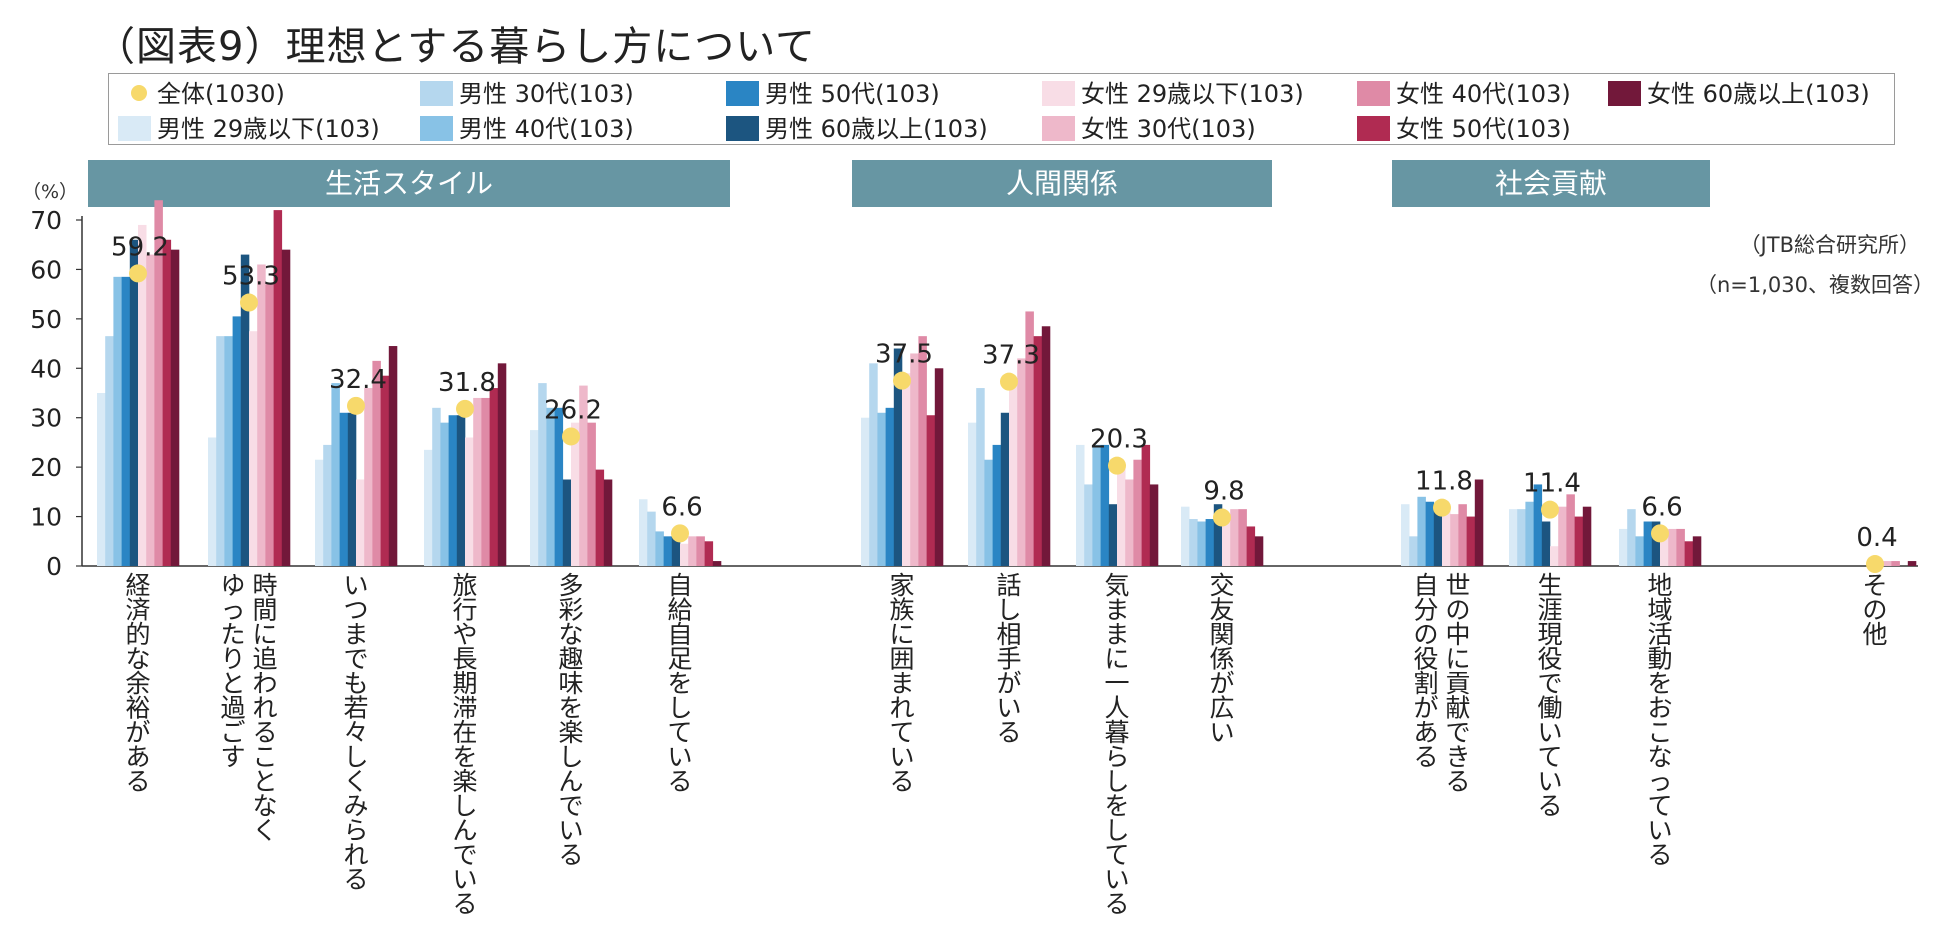 This screenshot has width=1950, height=933. I want to click on category-label-char: わ, so click(264, 683).